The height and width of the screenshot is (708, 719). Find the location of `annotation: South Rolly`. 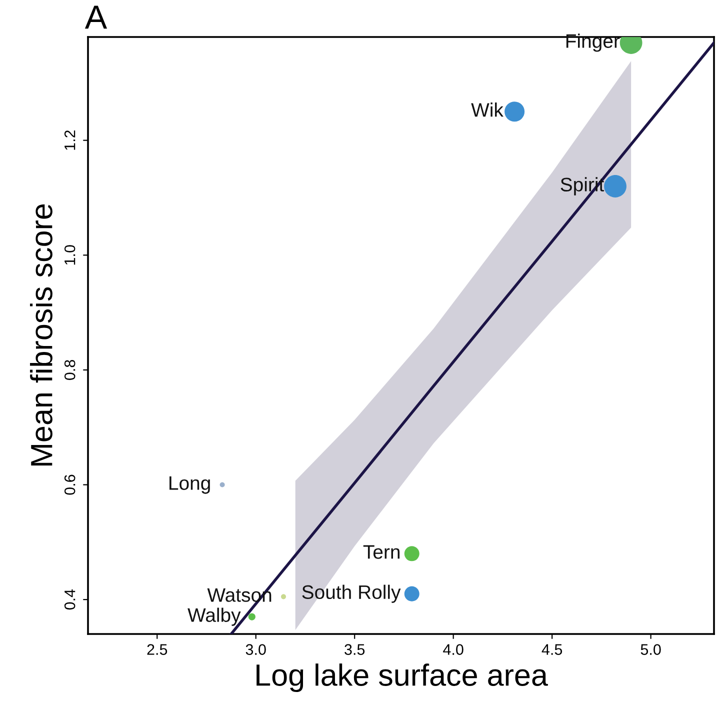

annotation: South Rolly is located at coordinates (351, 593).